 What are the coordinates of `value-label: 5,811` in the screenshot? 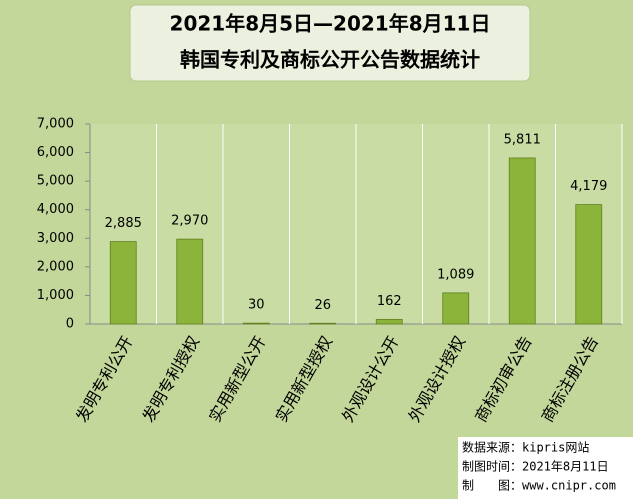 It's located at (522, 139).